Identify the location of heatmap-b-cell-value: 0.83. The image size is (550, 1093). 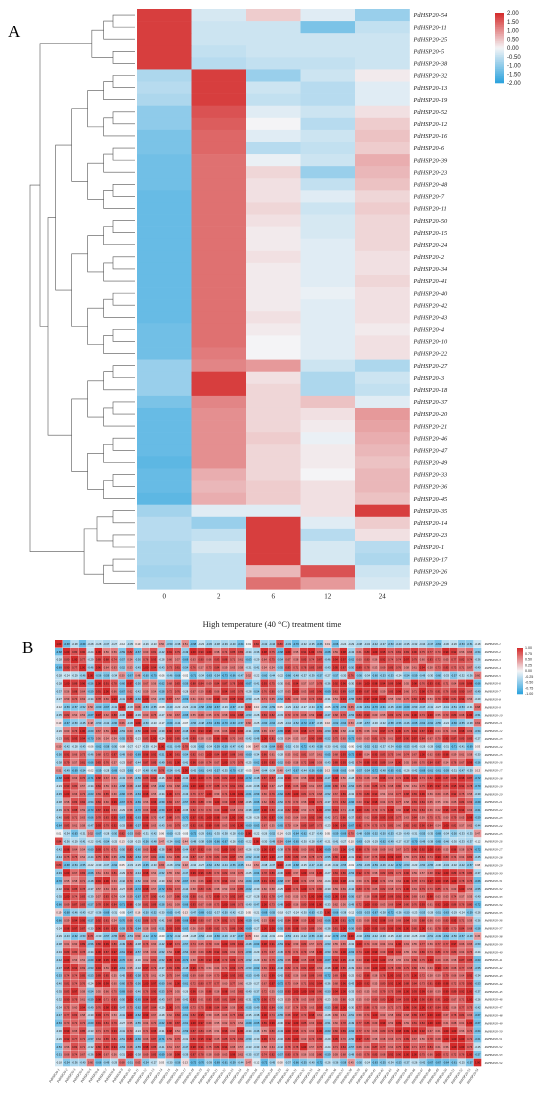
(312, 691).